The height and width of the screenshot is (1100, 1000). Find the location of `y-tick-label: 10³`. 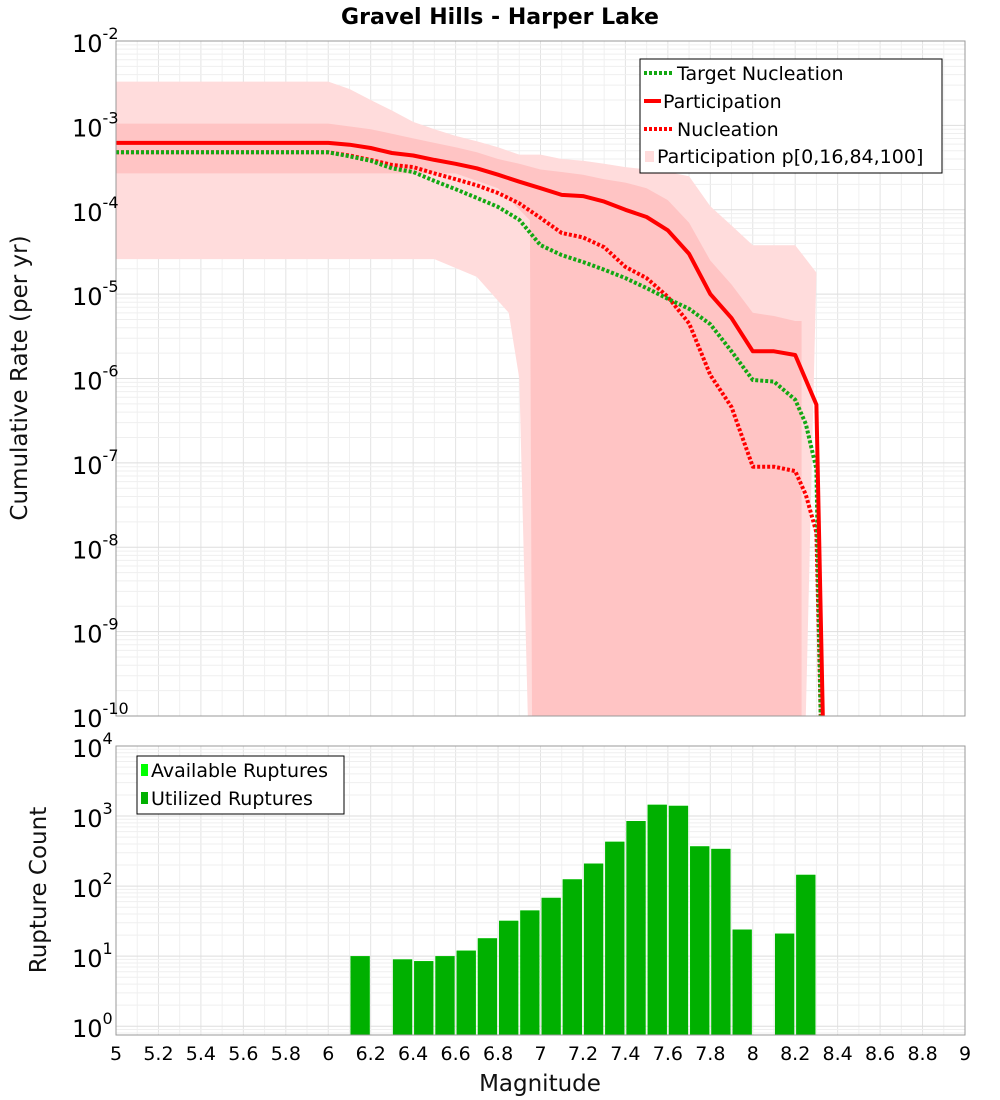

y-tick-label: 10³ is located at coordinates (92, 816).